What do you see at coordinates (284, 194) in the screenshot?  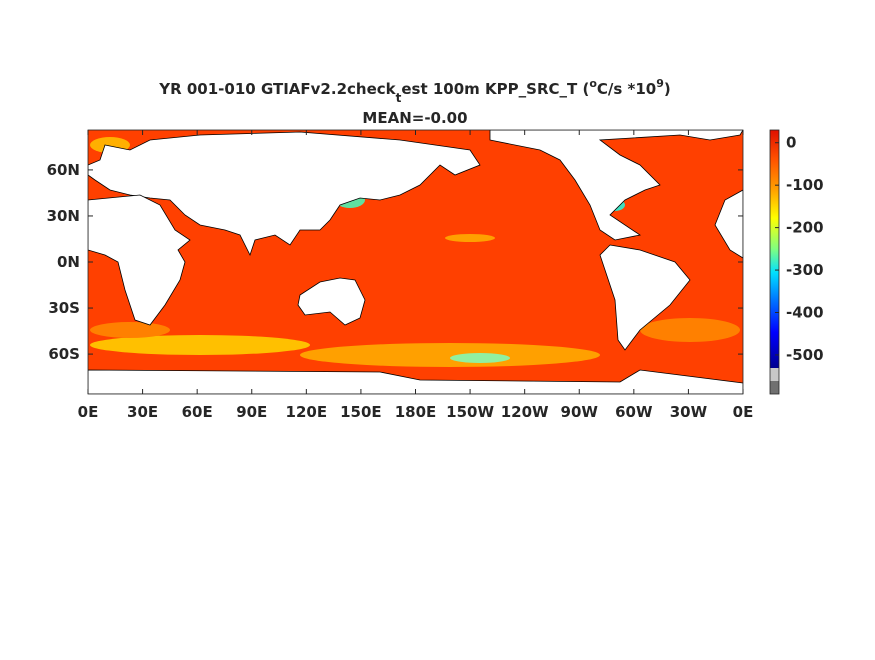 I see `eurasia` at bounding box center [284, 194].